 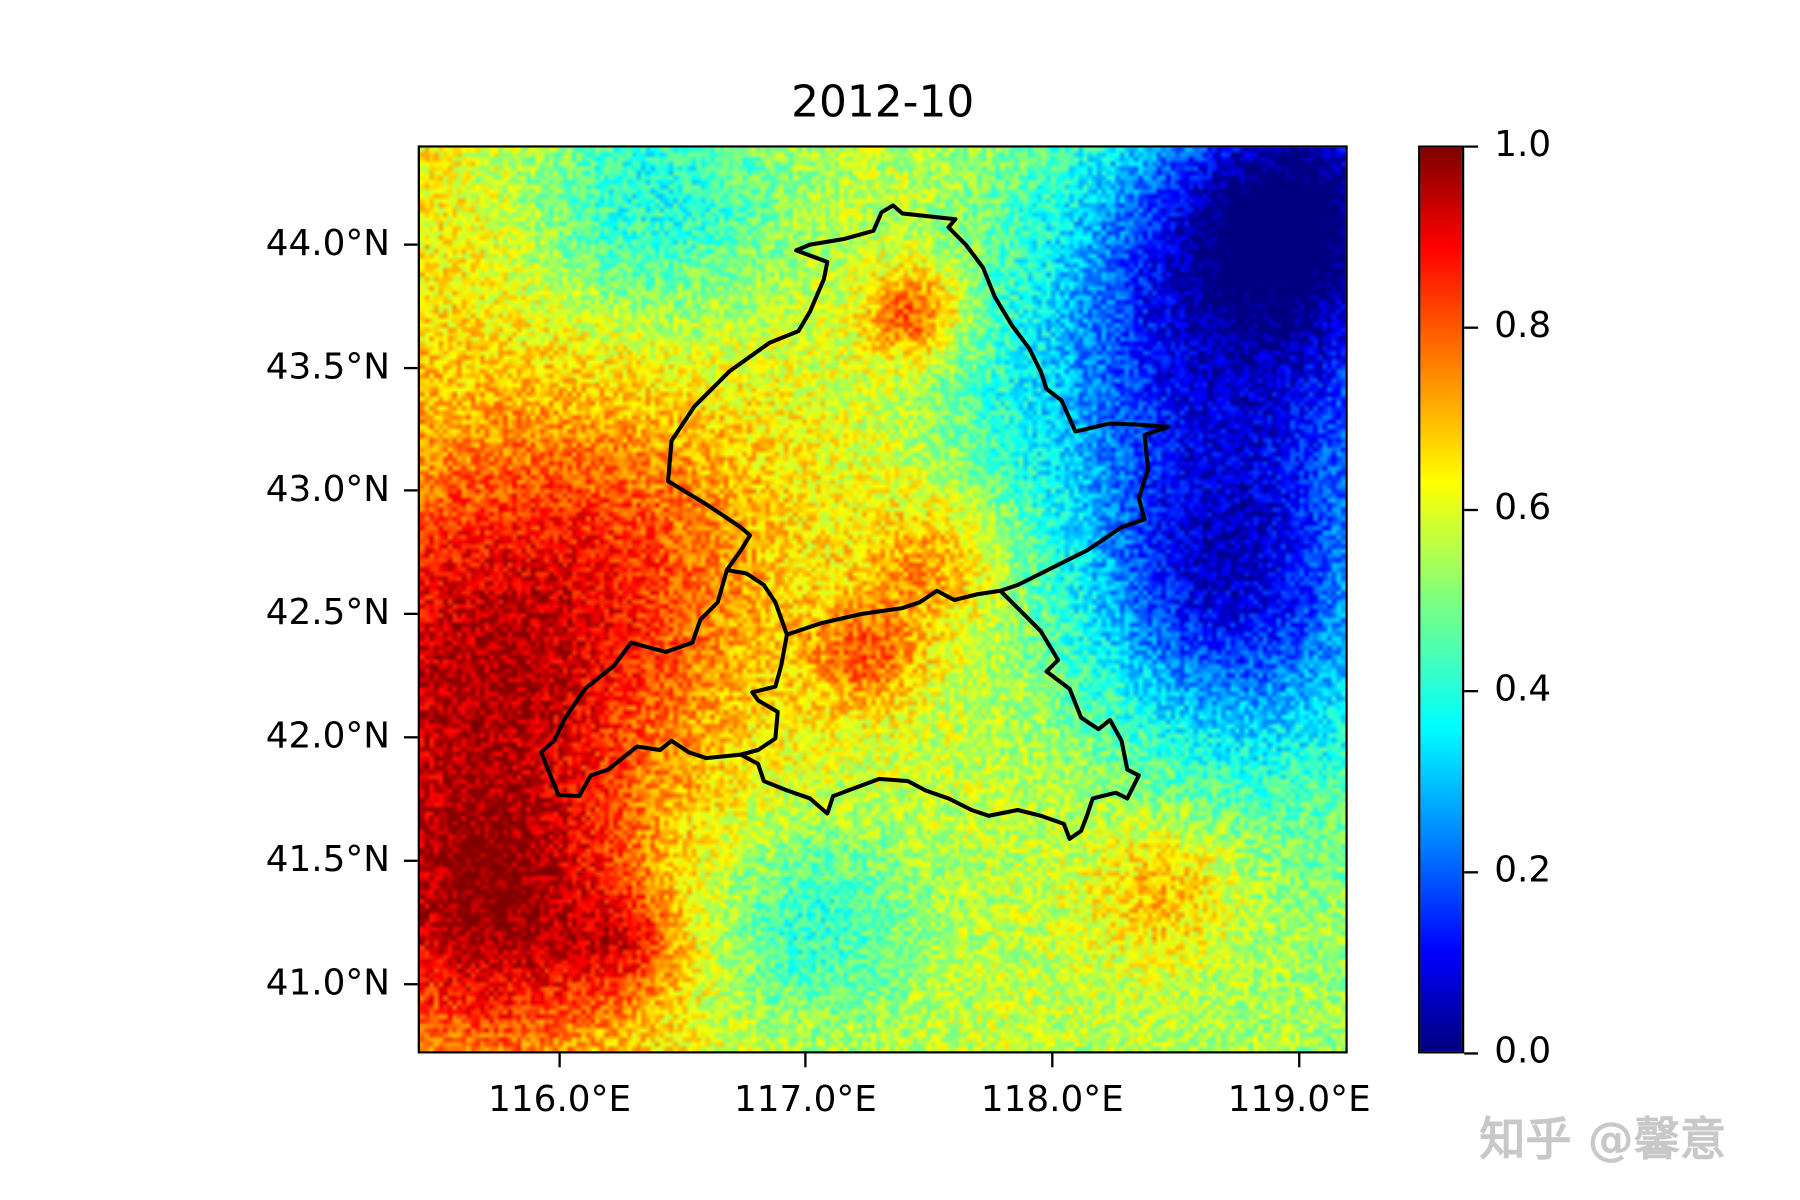 I want to click on y-tick-label: 41.5°N, so click(x=328, y=859).